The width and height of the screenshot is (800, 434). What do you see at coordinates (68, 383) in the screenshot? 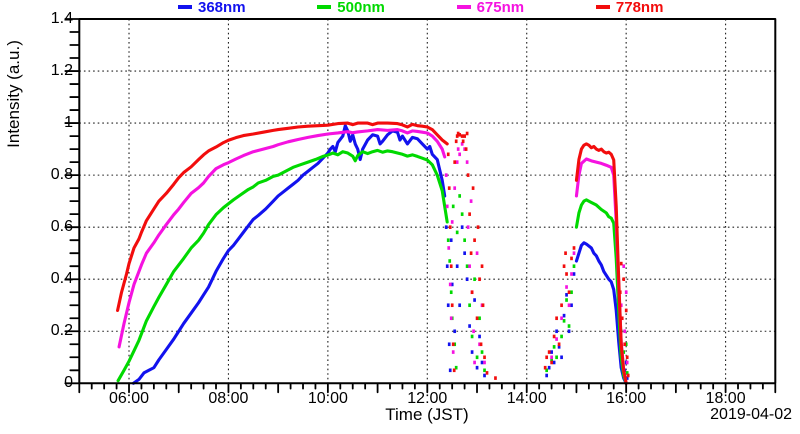
I see `y-tick-label-0: 0` at bounding box center [68, 383].